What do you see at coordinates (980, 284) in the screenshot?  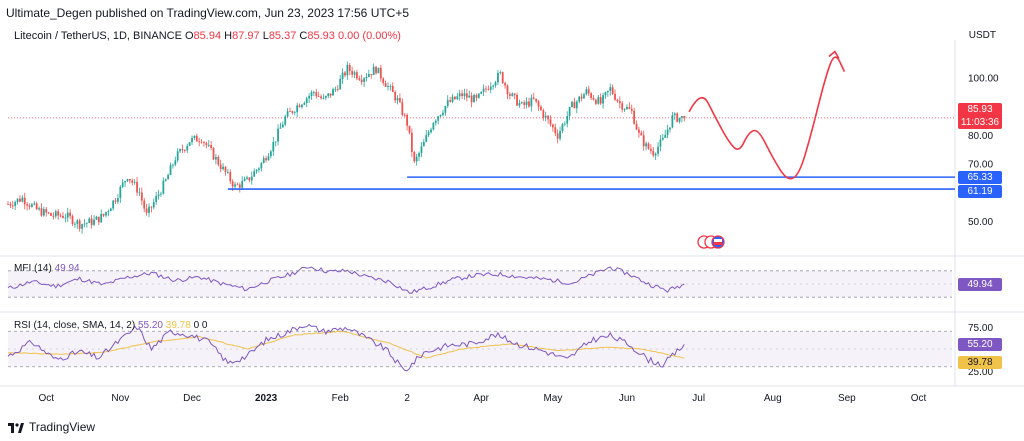 I see `mfi-value-tag: 49.94` at bounding box center [980, 284].